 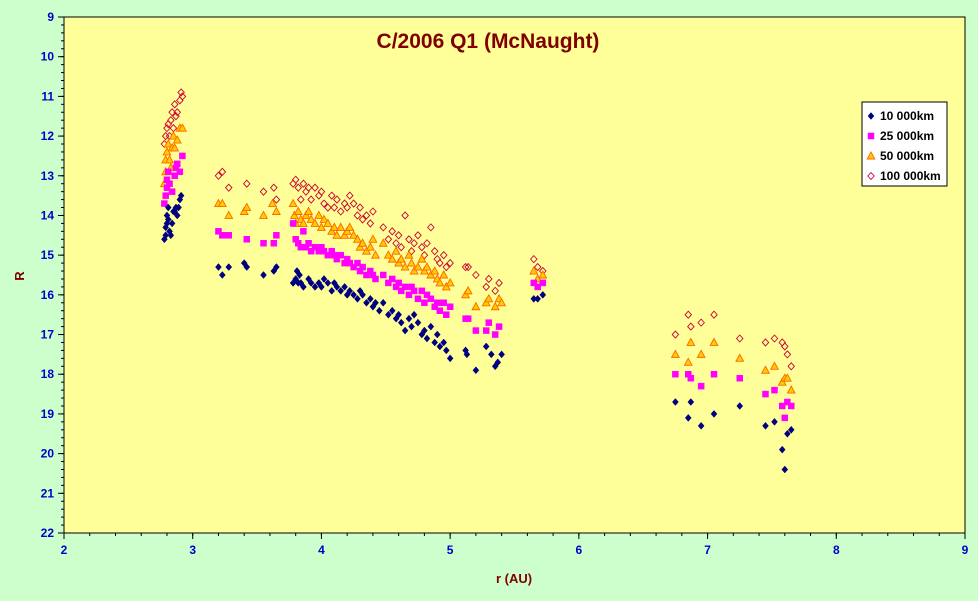 I want to click on y-tick-label: 11, so click(x=47, y=96).